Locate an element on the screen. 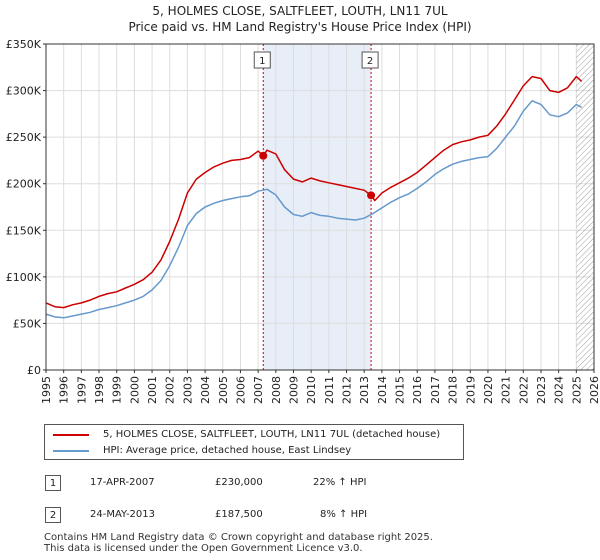 The width and height of the screenshot is (600, 560). x-tick-label: 2026 is located at coordinates (594, 390).